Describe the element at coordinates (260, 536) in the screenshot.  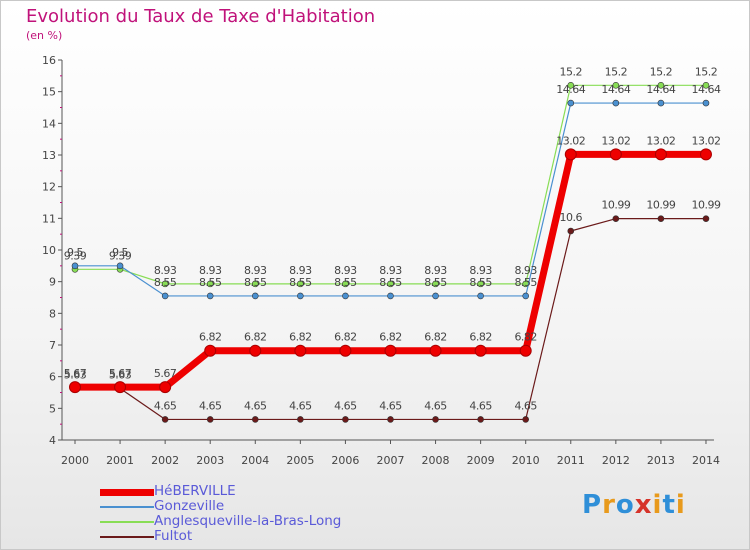
I see `legend-item: Fultot` at that location.